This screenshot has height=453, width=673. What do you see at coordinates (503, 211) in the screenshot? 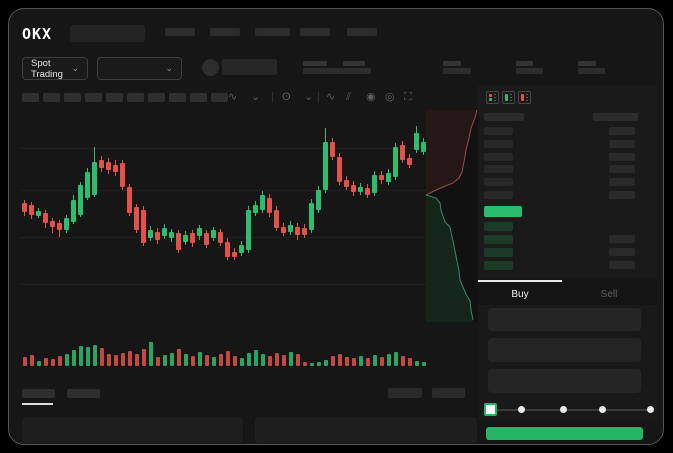
I see `last-price-bar` at bounding box center [503, 211].